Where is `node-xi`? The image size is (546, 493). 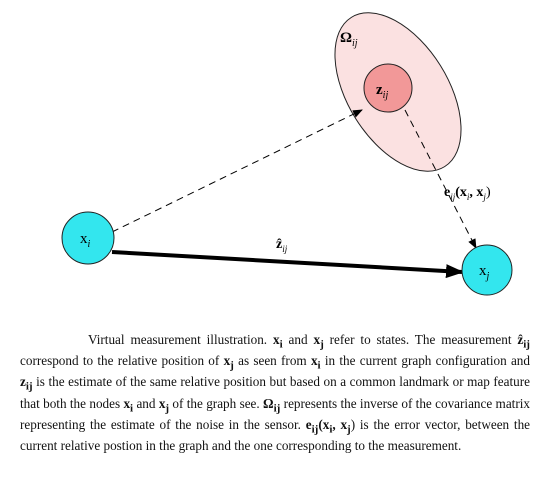 node-xi is located at coordinates (88, 238).